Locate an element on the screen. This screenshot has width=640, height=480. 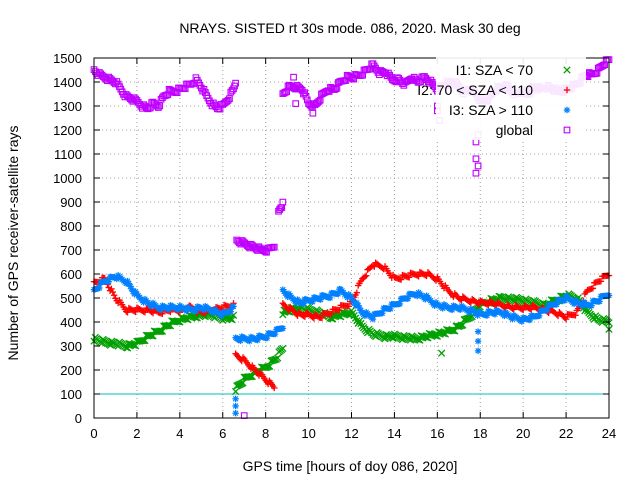
y-tick-label: 900 is located at coordinates (71, 202).